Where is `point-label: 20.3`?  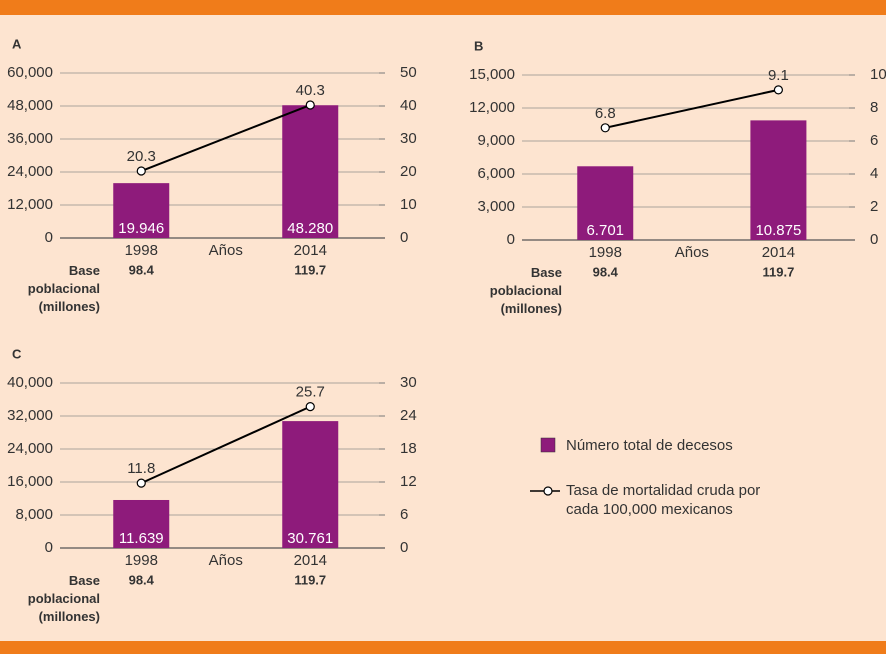 point-label: 20.3 is located at coordinates (141, 156).